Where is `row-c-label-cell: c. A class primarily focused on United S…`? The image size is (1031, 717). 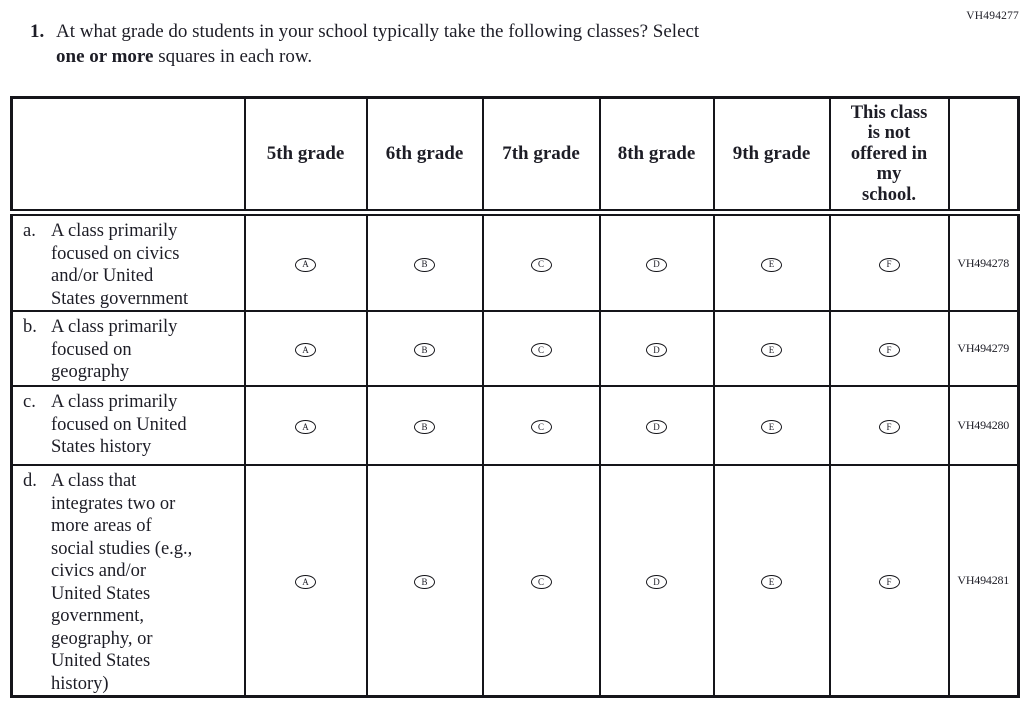
row-c-label-cell: c. A class primarily focused on United S… is located at coordinates (128, 425).